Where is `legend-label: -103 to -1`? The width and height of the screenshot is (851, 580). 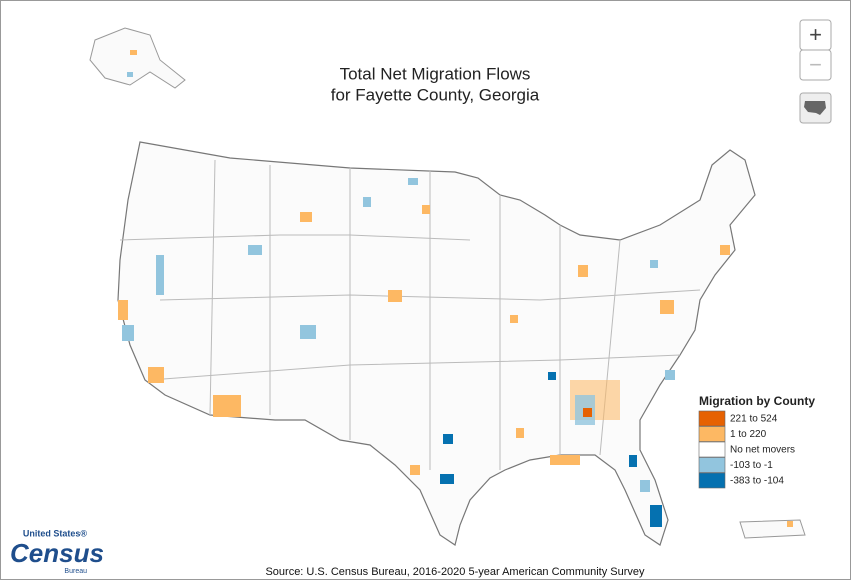 legend-label: -103 to -1 is located at coordinates (751, 465).